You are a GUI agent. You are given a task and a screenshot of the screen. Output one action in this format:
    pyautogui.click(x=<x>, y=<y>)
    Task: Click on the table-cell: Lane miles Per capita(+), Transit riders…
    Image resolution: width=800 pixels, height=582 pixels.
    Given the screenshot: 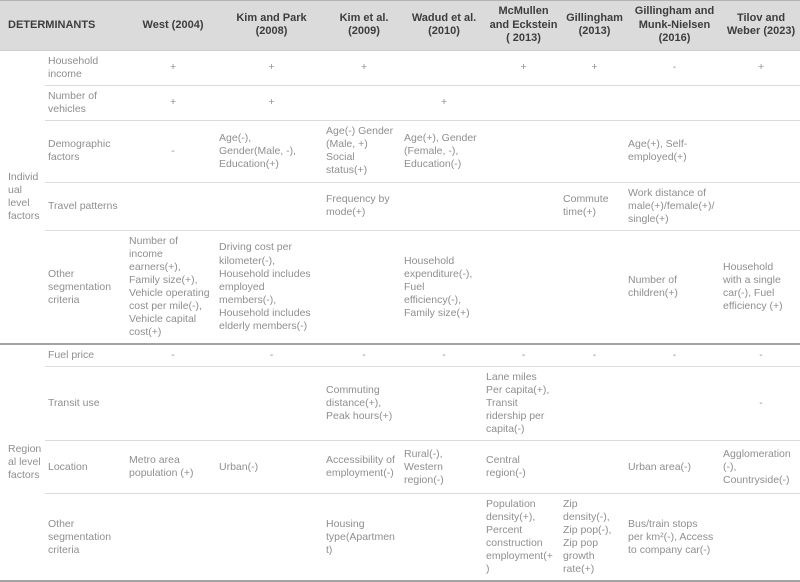 What is the action you would take?
    pyautogui.click(x=524, y=403)
    